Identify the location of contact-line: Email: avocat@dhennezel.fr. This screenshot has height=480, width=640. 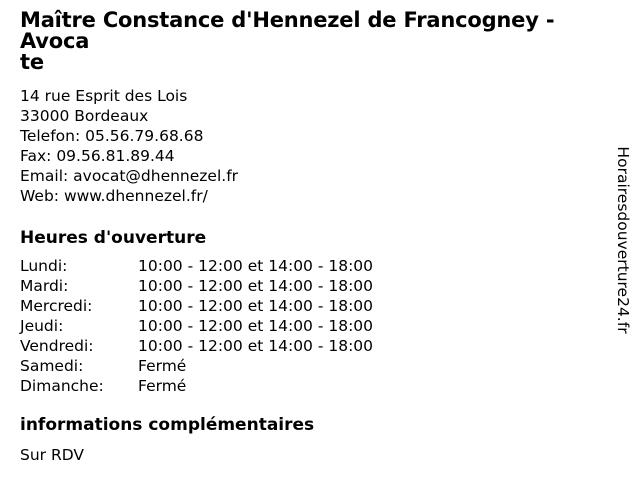
(129, 176).